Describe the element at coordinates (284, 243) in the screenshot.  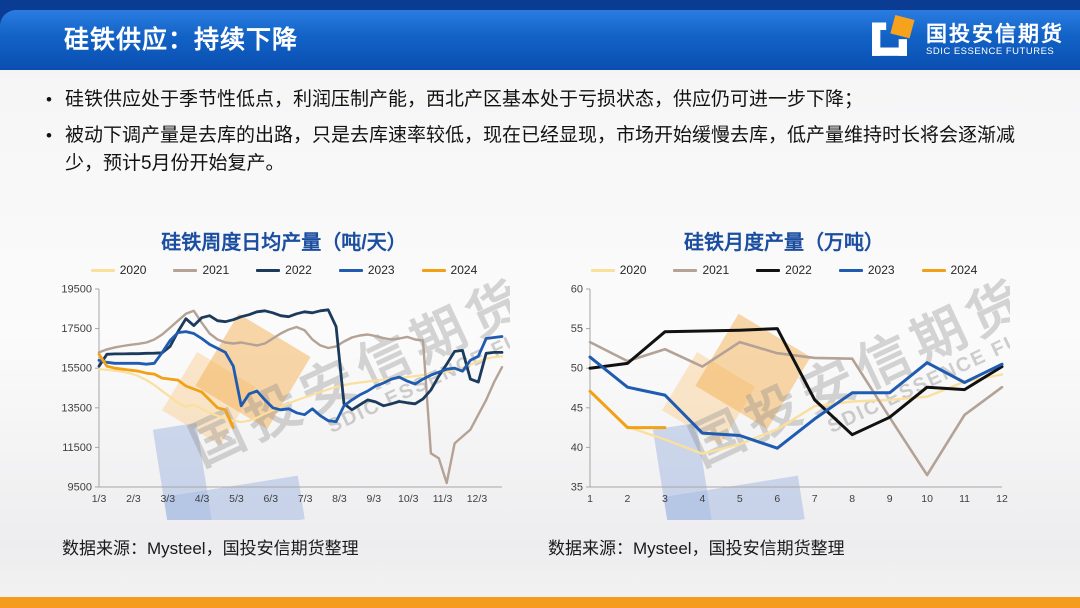
I see `chart-title-weekly: 硅铁周度日均产量（吨/天）` at that location.